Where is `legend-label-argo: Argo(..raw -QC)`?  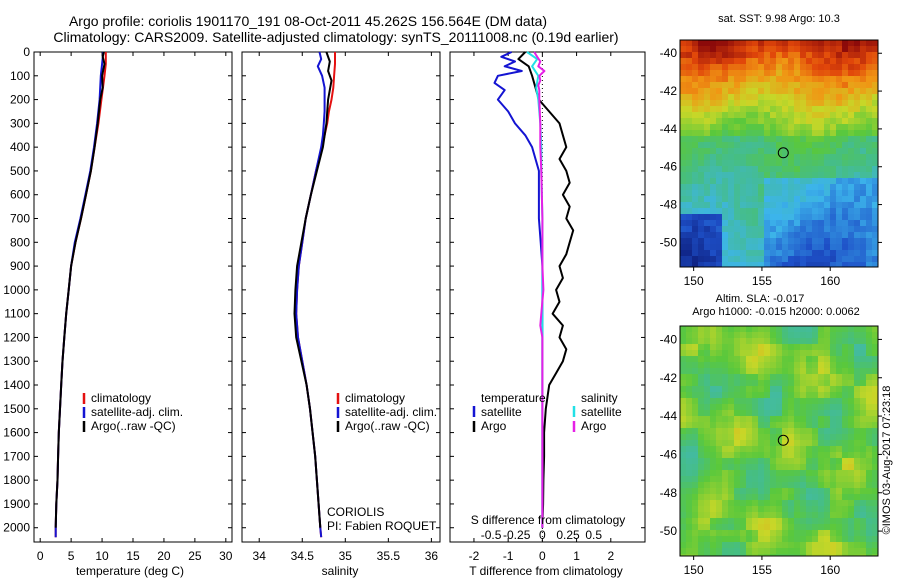
legend-label-argo: Argo(..raw -QC) is located at coordinates (387, 426).